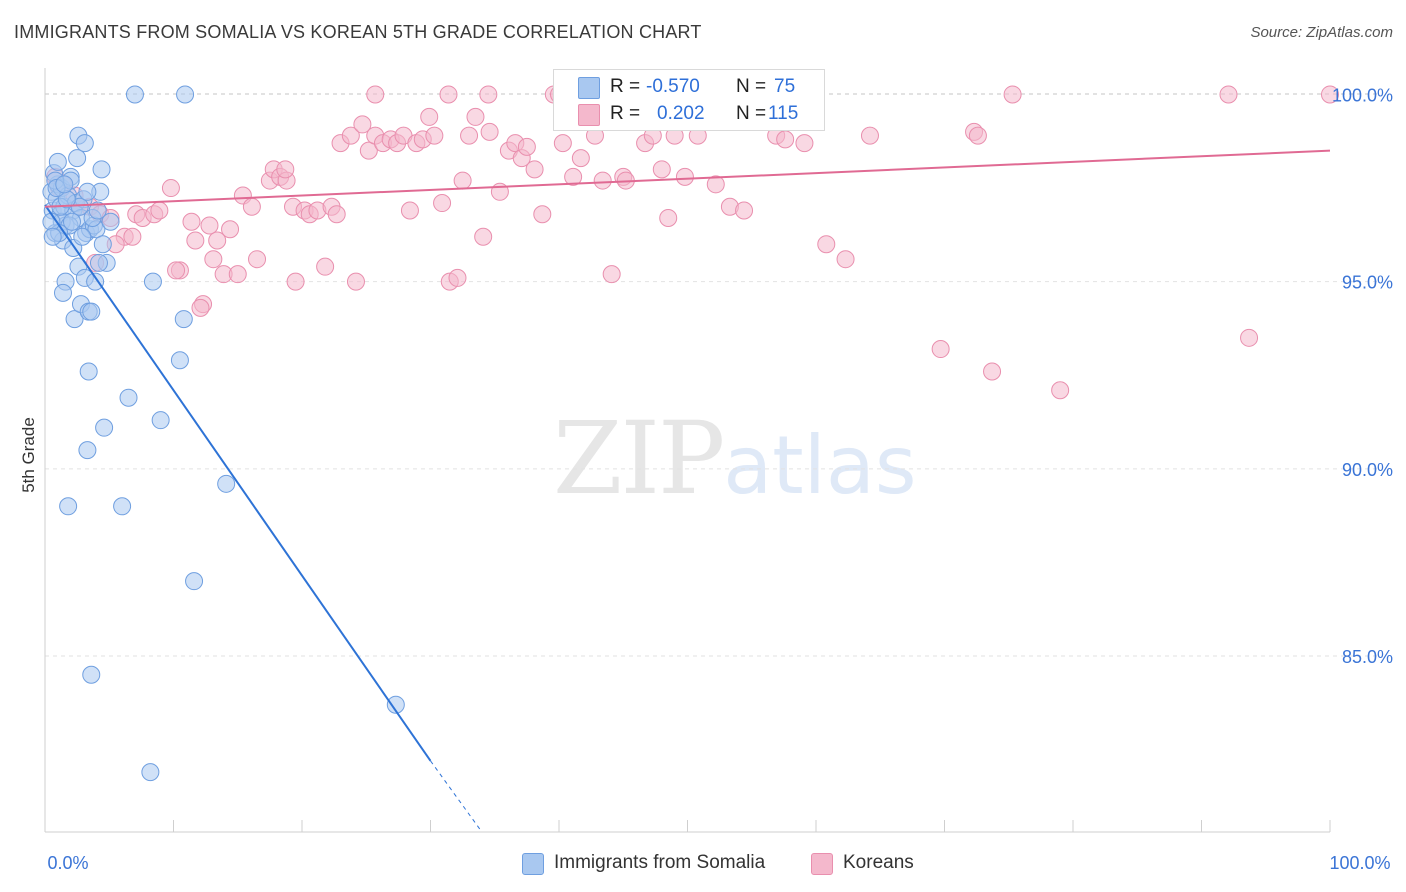  I want to click on y-tick-label: 85.0%, so click(1367, 657).